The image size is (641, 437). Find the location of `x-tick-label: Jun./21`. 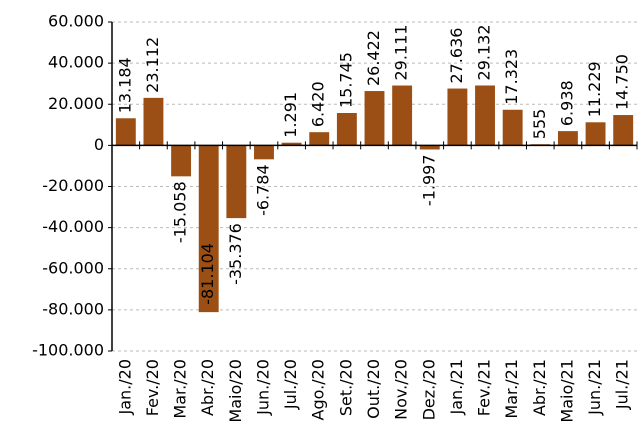

x-tick-label: Jun./21 is located at coordinates (594, 387).